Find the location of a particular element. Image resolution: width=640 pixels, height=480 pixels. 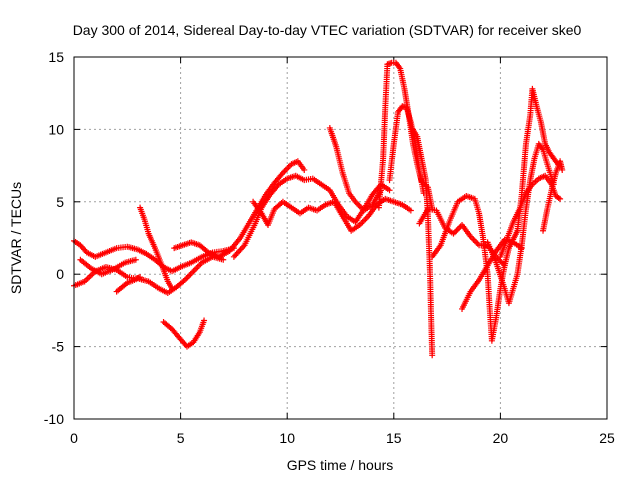

series-track-e is located at coordinates (156, 248).